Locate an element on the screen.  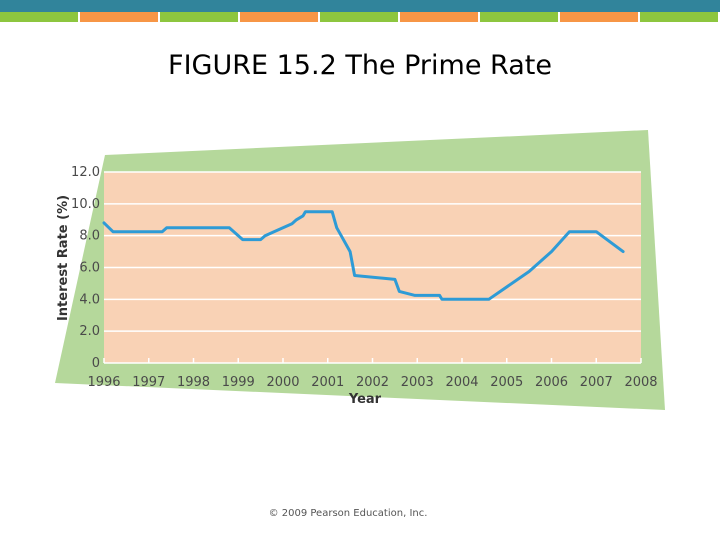
x-tick-label: 1996 is located at coordinates (103, 382).